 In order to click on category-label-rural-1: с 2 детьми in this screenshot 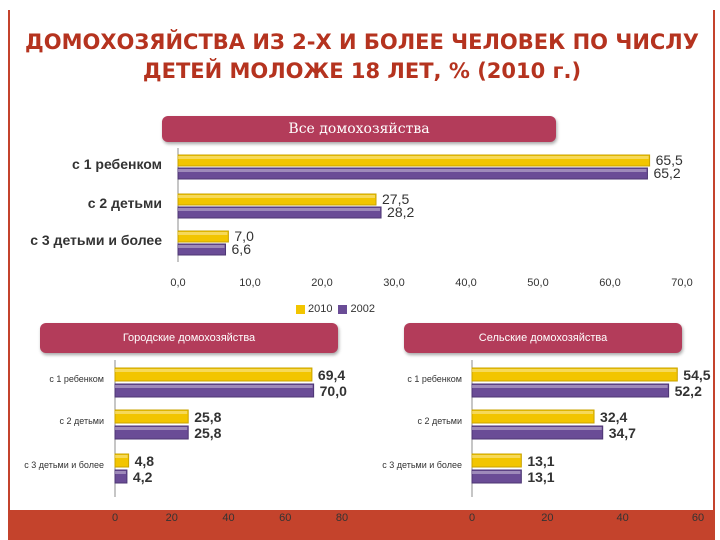, I will do `click(440, 421)`.